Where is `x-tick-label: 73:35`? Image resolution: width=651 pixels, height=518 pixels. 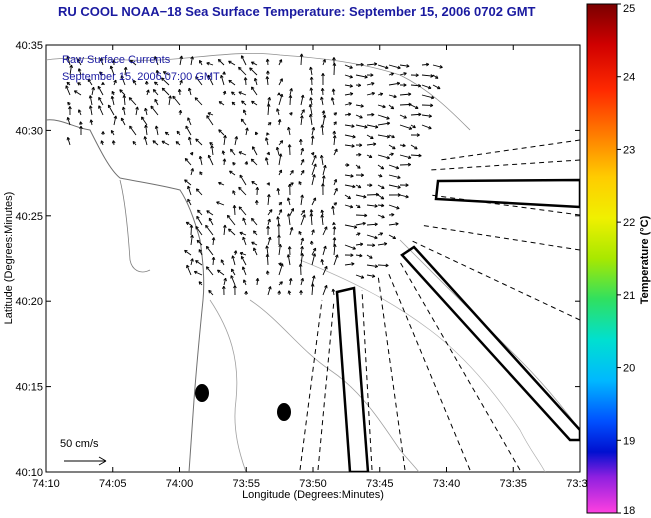 x-tick-label: 73:35 is located at coordinates (513, 484).